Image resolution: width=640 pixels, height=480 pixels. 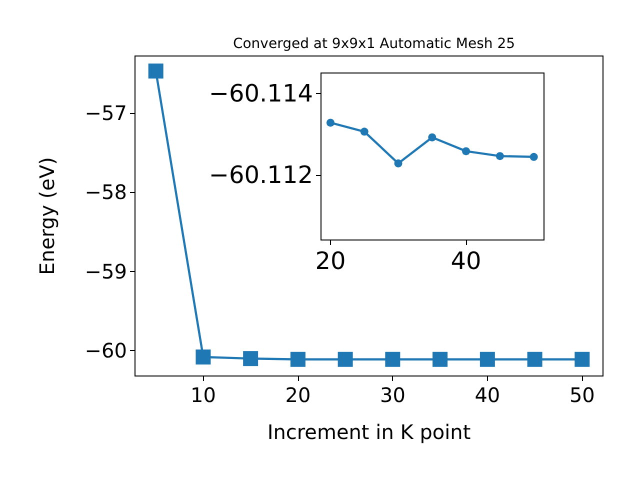 I want to click on y-axis-title: Energy (eV), so click(x=47, y=216).